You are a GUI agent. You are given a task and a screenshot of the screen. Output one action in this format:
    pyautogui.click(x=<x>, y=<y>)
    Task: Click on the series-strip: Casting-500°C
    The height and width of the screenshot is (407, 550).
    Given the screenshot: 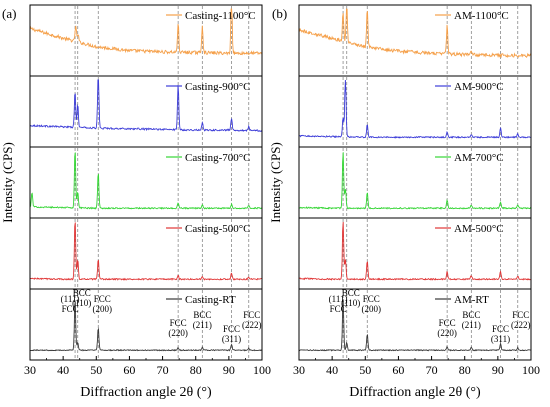 What is the action you would take?
    pyautogui.click(x=146, y=253)
    